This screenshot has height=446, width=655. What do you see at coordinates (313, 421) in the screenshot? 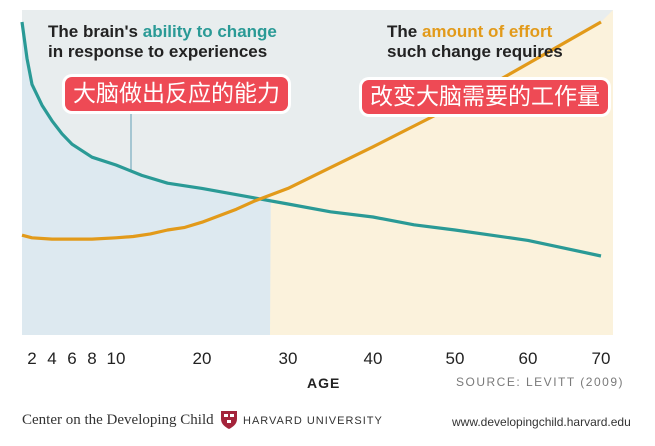
I see `footer-university: HARVARD UNIVERSITY` at bounding box center [313, 421].